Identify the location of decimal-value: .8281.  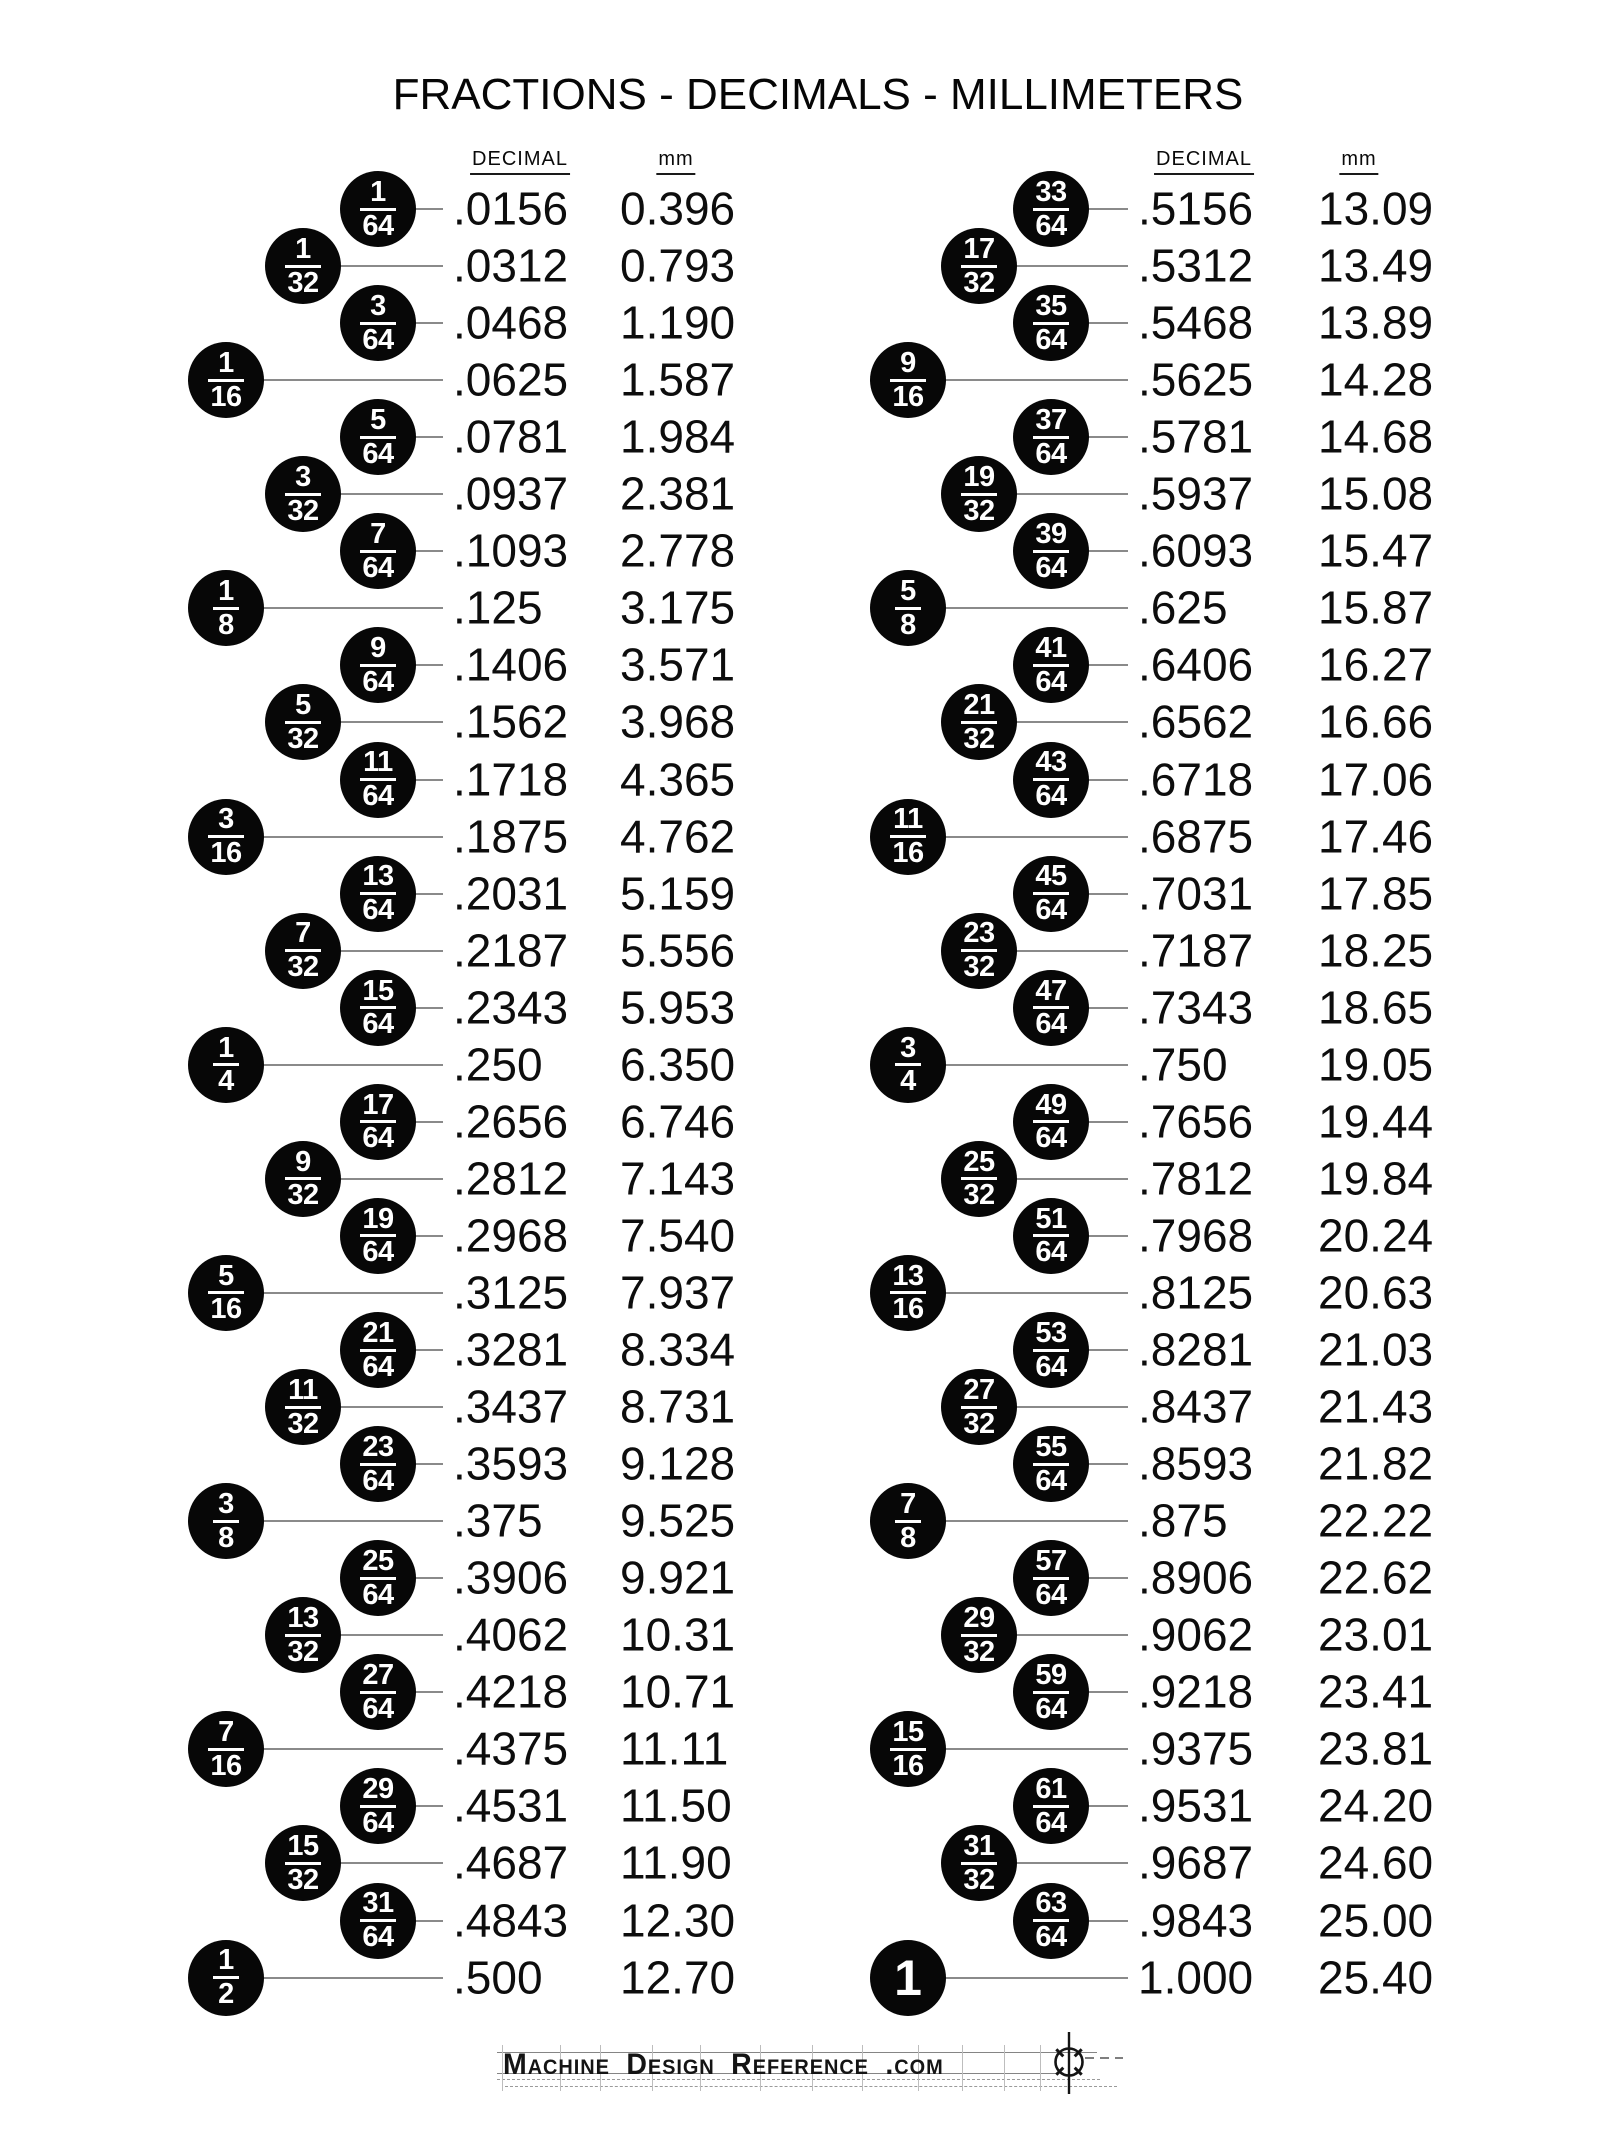
(1196, 1349).